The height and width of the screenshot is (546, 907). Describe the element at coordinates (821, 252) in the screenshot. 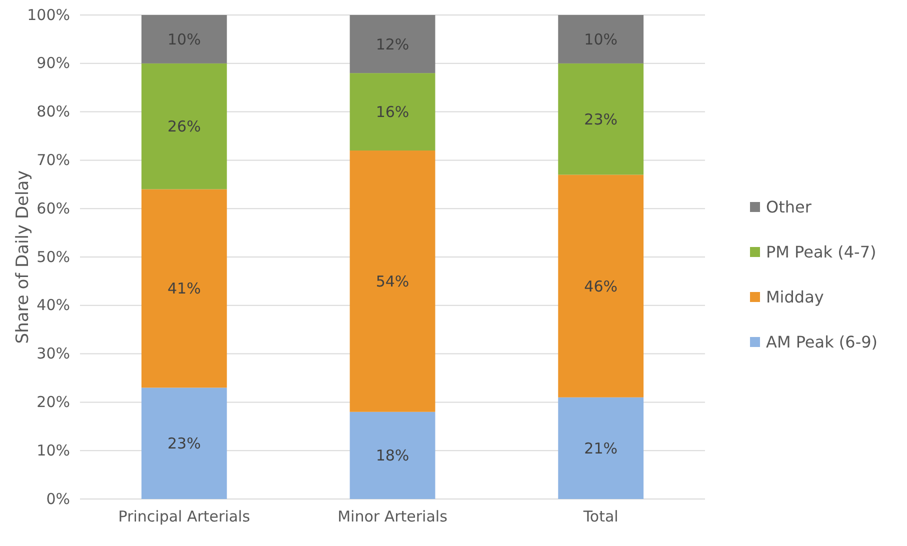

I see `legend-label: PM Peak (4-7)` at that location.